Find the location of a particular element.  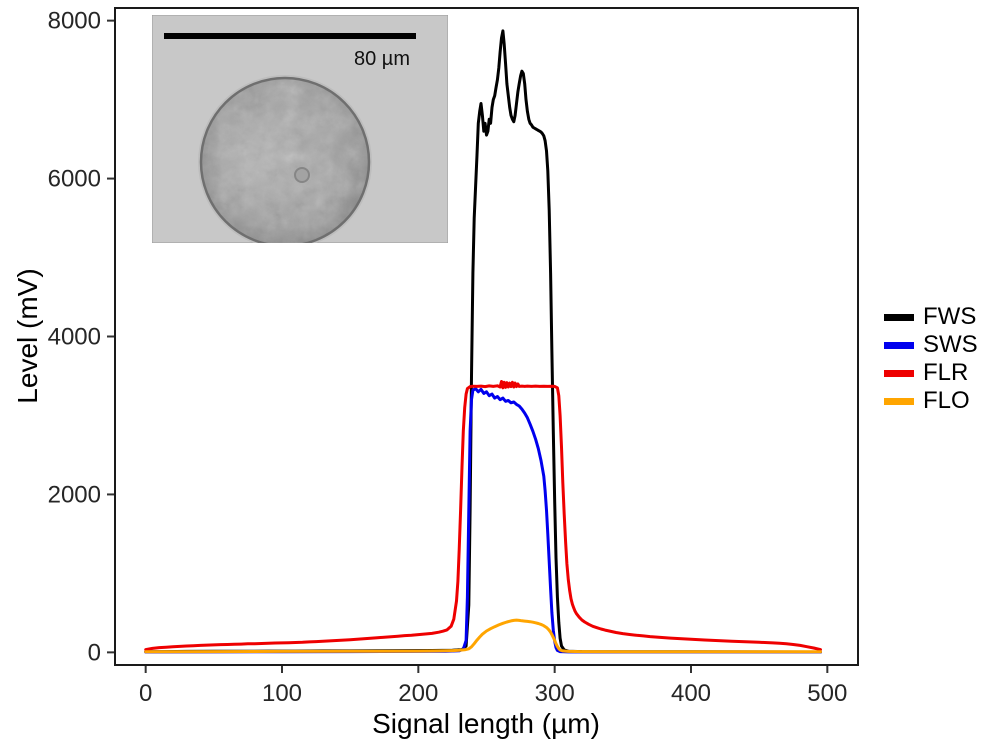

legend-item-flo: FLO is located at coordinates (931, 401).